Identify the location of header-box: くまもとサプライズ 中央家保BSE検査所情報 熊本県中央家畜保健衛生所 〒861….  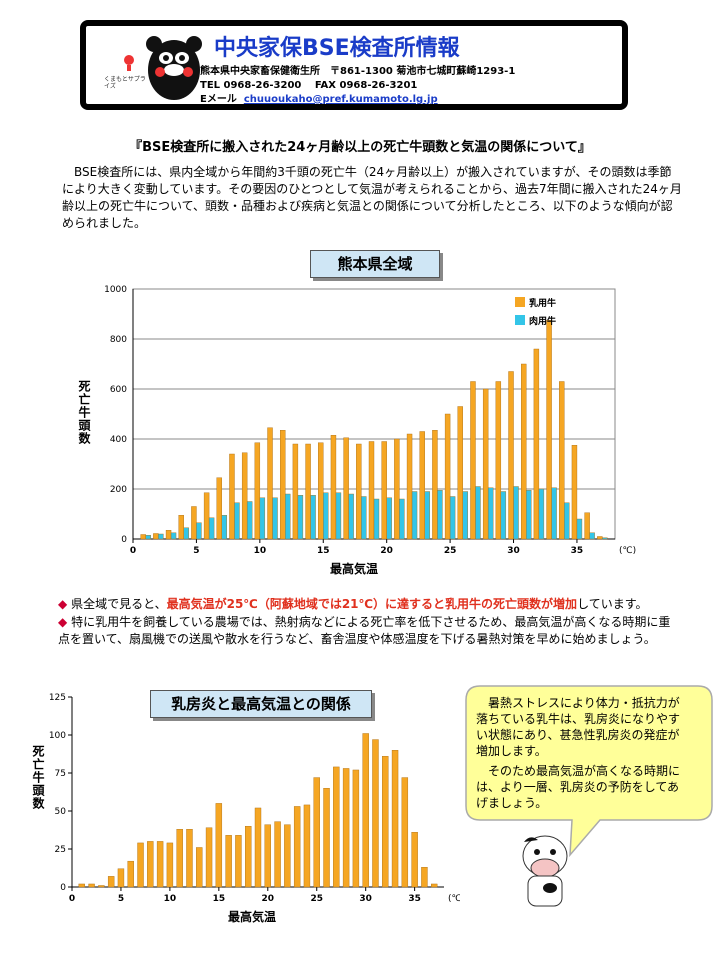
(354, 65).